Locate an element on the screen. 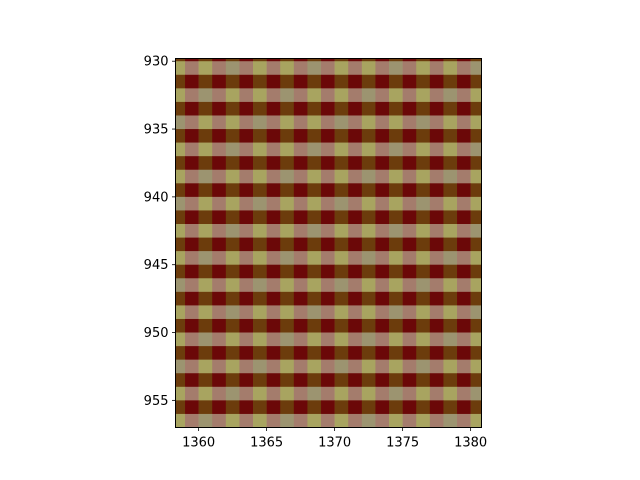 The width and height of the screenshot is (640, 480). y-tick-label: 945 is located at coordinates (156, 265).